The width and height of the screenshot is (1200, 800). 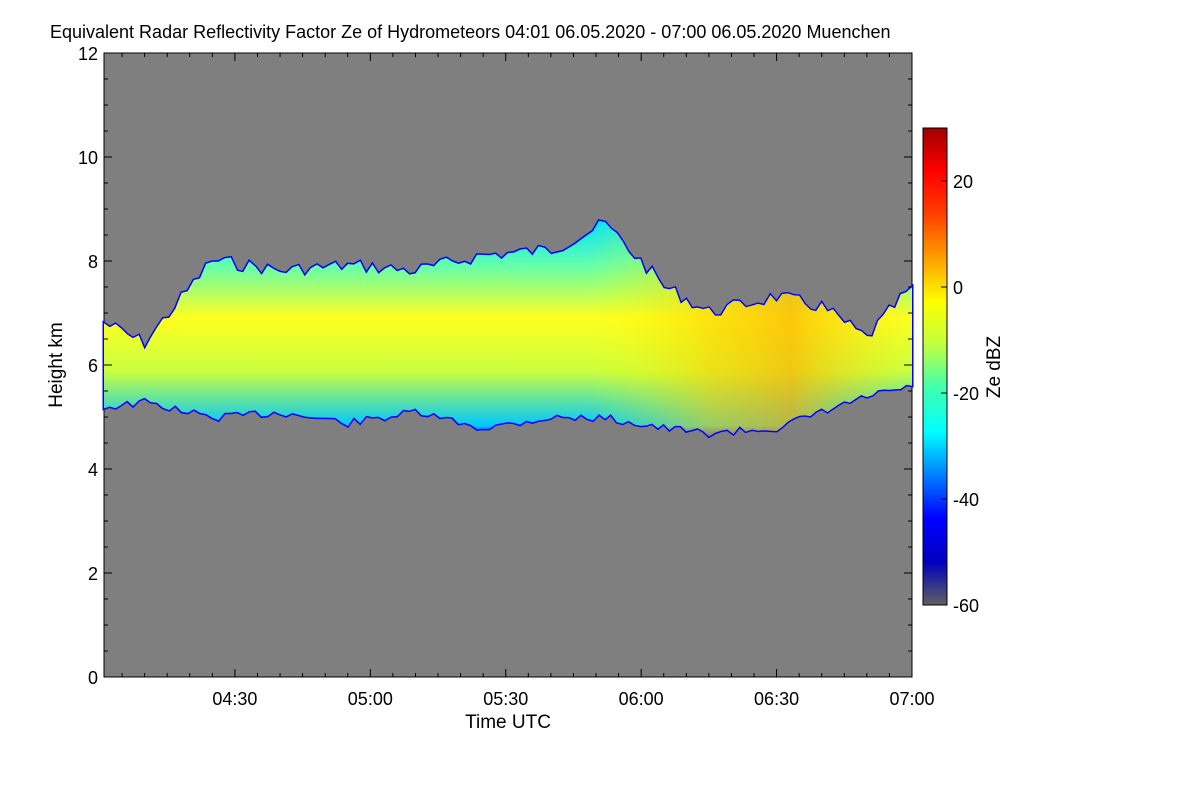 I want to click on colorbar-tick-label: -20, so click(x=966, y=394).